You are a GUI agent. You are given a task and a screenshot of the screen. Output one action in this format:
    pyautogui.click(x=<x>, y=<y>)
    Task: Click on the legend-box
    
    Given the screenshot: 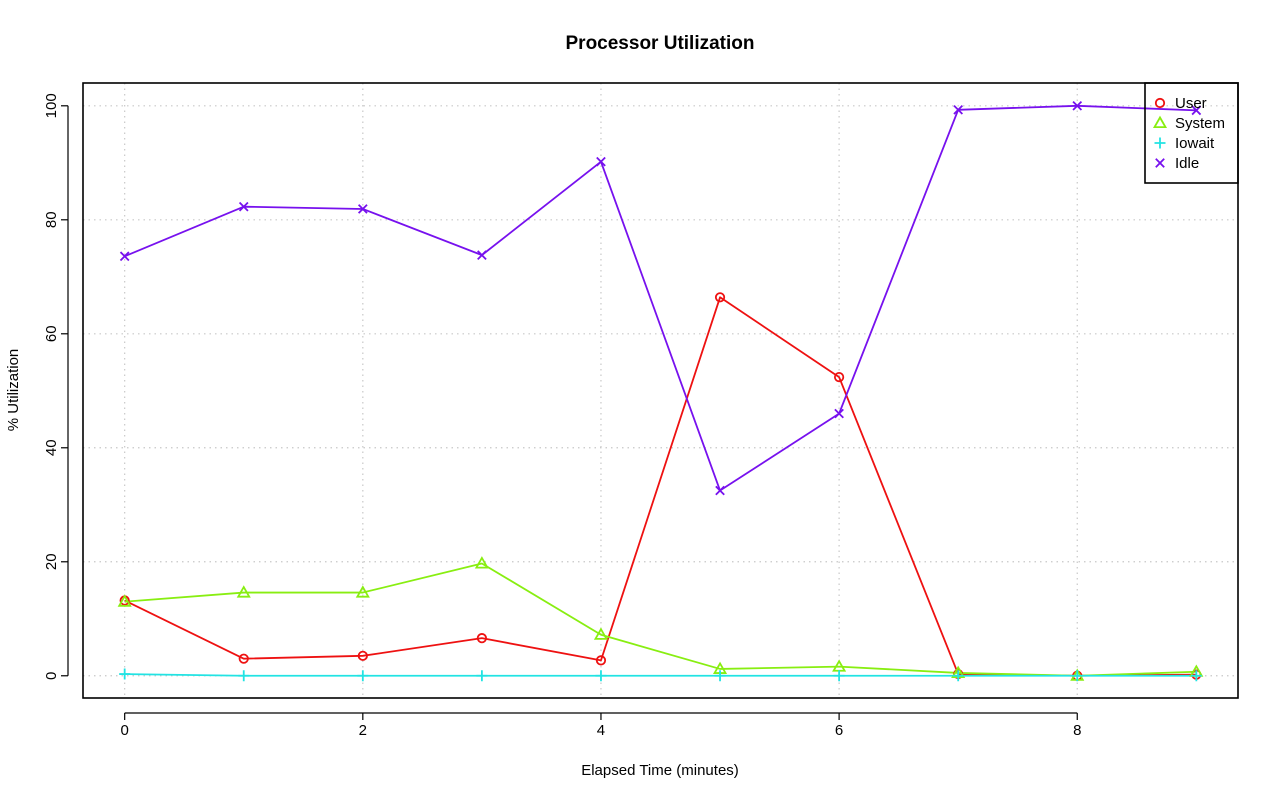 What is the action you would take?
    pyautogui.click(x=1191, y=133)
    